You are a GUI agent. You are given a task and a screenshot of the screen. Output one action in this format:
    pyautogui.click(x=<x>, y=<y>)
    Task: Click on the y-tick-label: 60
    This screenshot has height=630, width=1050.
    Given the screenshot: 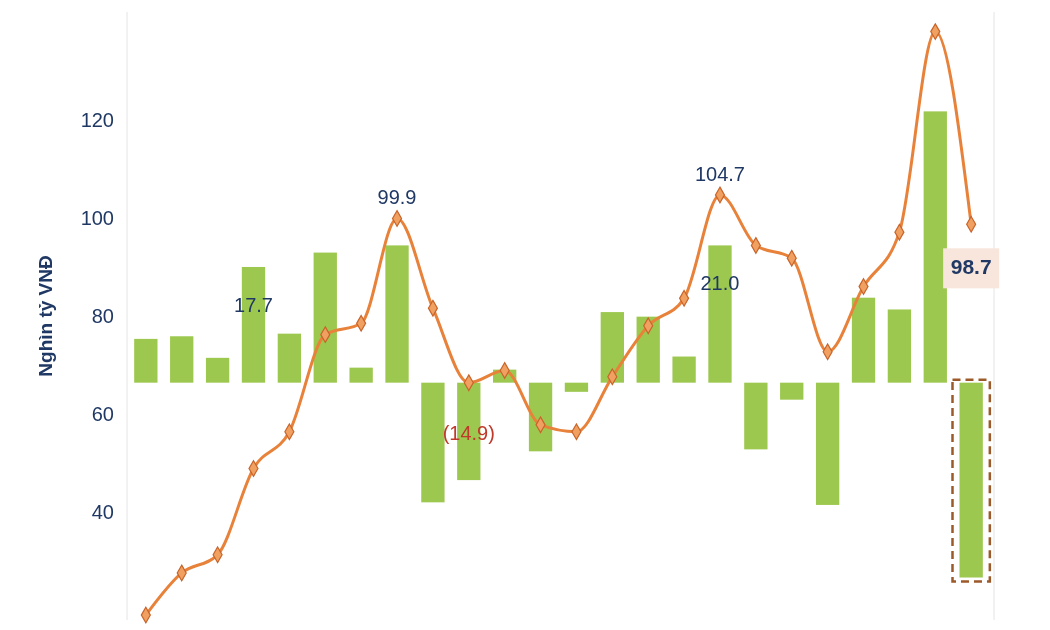 What is the action you would take?
    pyautogui.click(x=102, y=413)
    